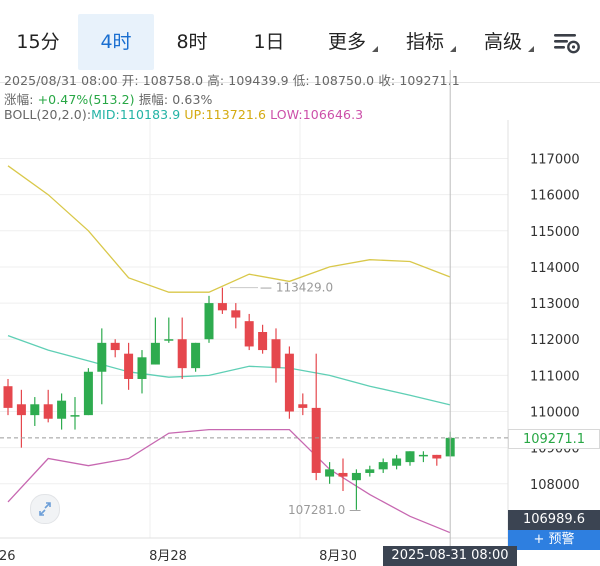 The image size is (600, 566). Describe the element at coordinates (229, 481) in the screenshot. I see `boll-lower-line` at that location.